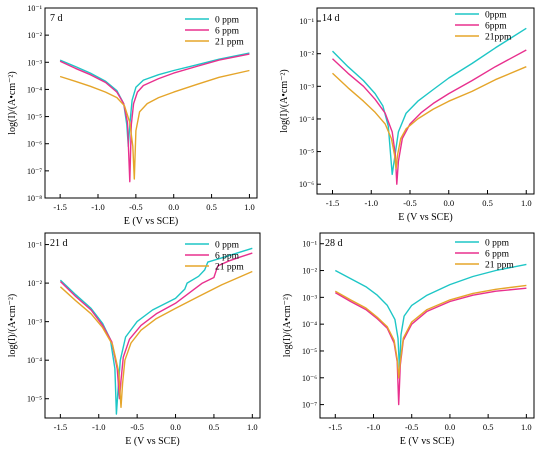  I want to click on legend-label: 6ppm, so click(496, 27).